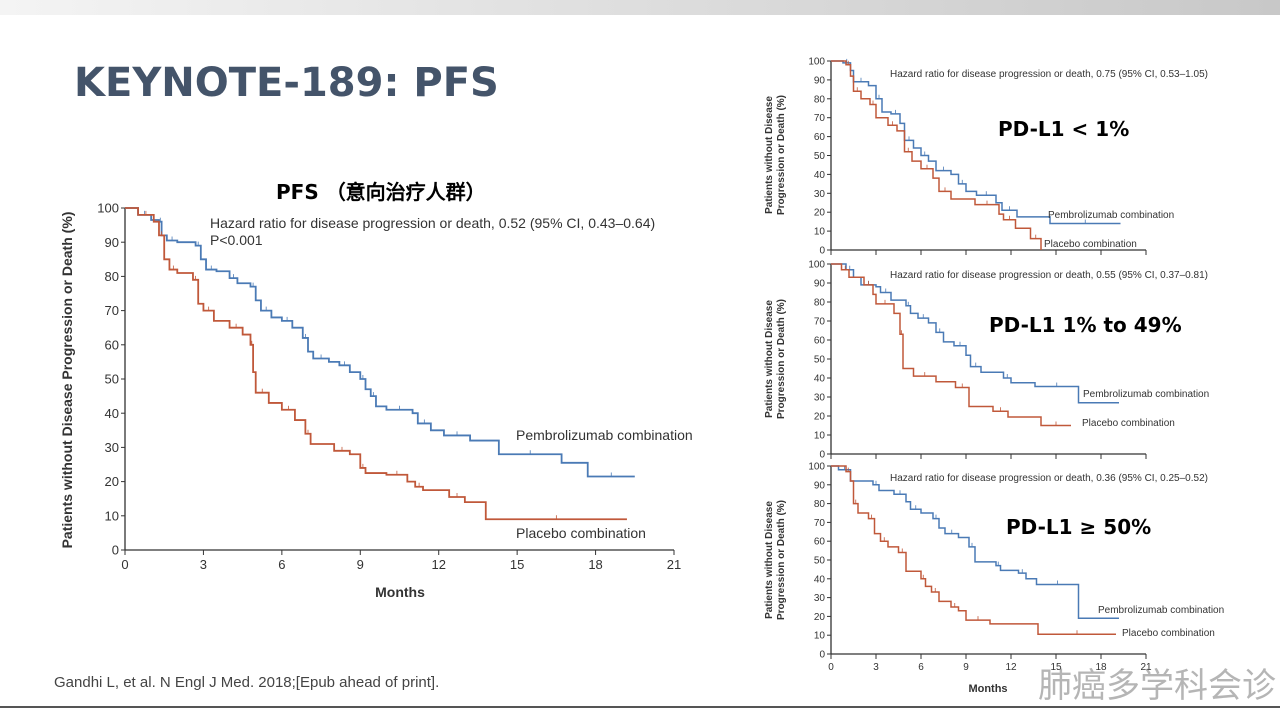 This screenshot has width=1280, height=720. I want to click on p-value: P<0.001, so click(236, 240).